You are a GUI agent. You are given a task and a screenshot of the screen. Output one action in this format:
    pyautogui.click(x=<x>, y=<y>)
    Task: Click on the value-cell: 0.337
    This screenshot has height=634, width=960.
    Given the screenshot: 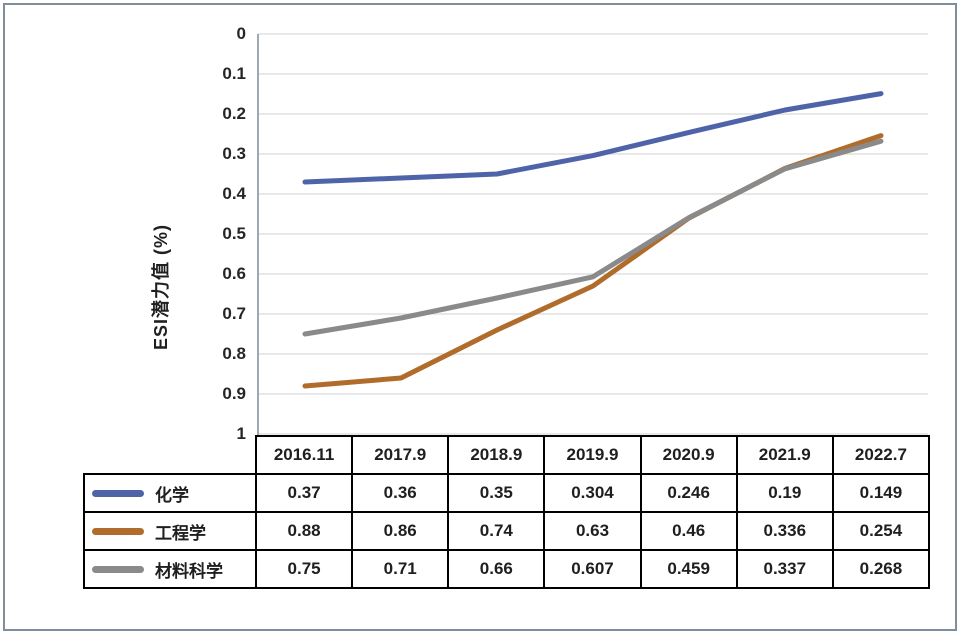 What is the action you would take?
    pyautogui.click(x=785, y=570)
    